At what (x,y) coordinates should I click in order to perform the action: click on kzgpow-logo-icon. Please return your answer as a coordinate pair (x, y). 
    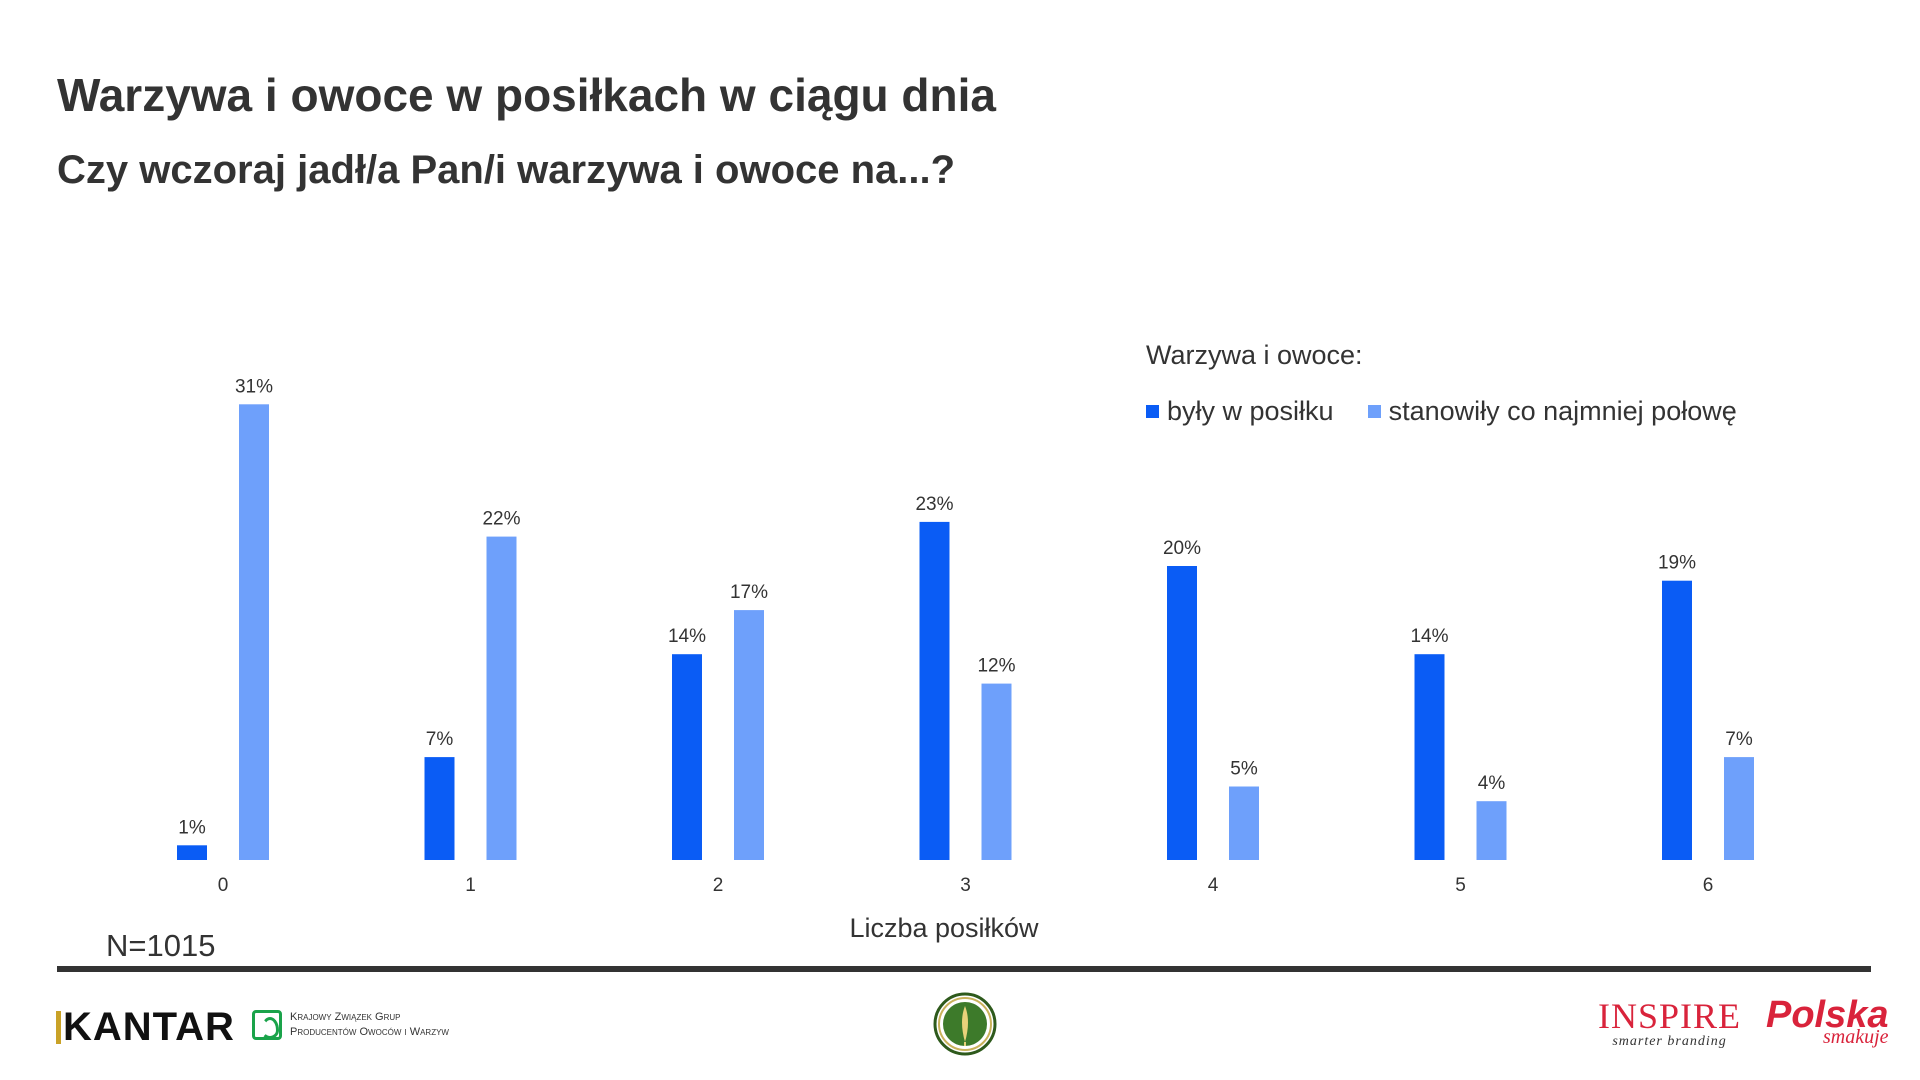
    Looking at the image, I should click on (267, 1025).